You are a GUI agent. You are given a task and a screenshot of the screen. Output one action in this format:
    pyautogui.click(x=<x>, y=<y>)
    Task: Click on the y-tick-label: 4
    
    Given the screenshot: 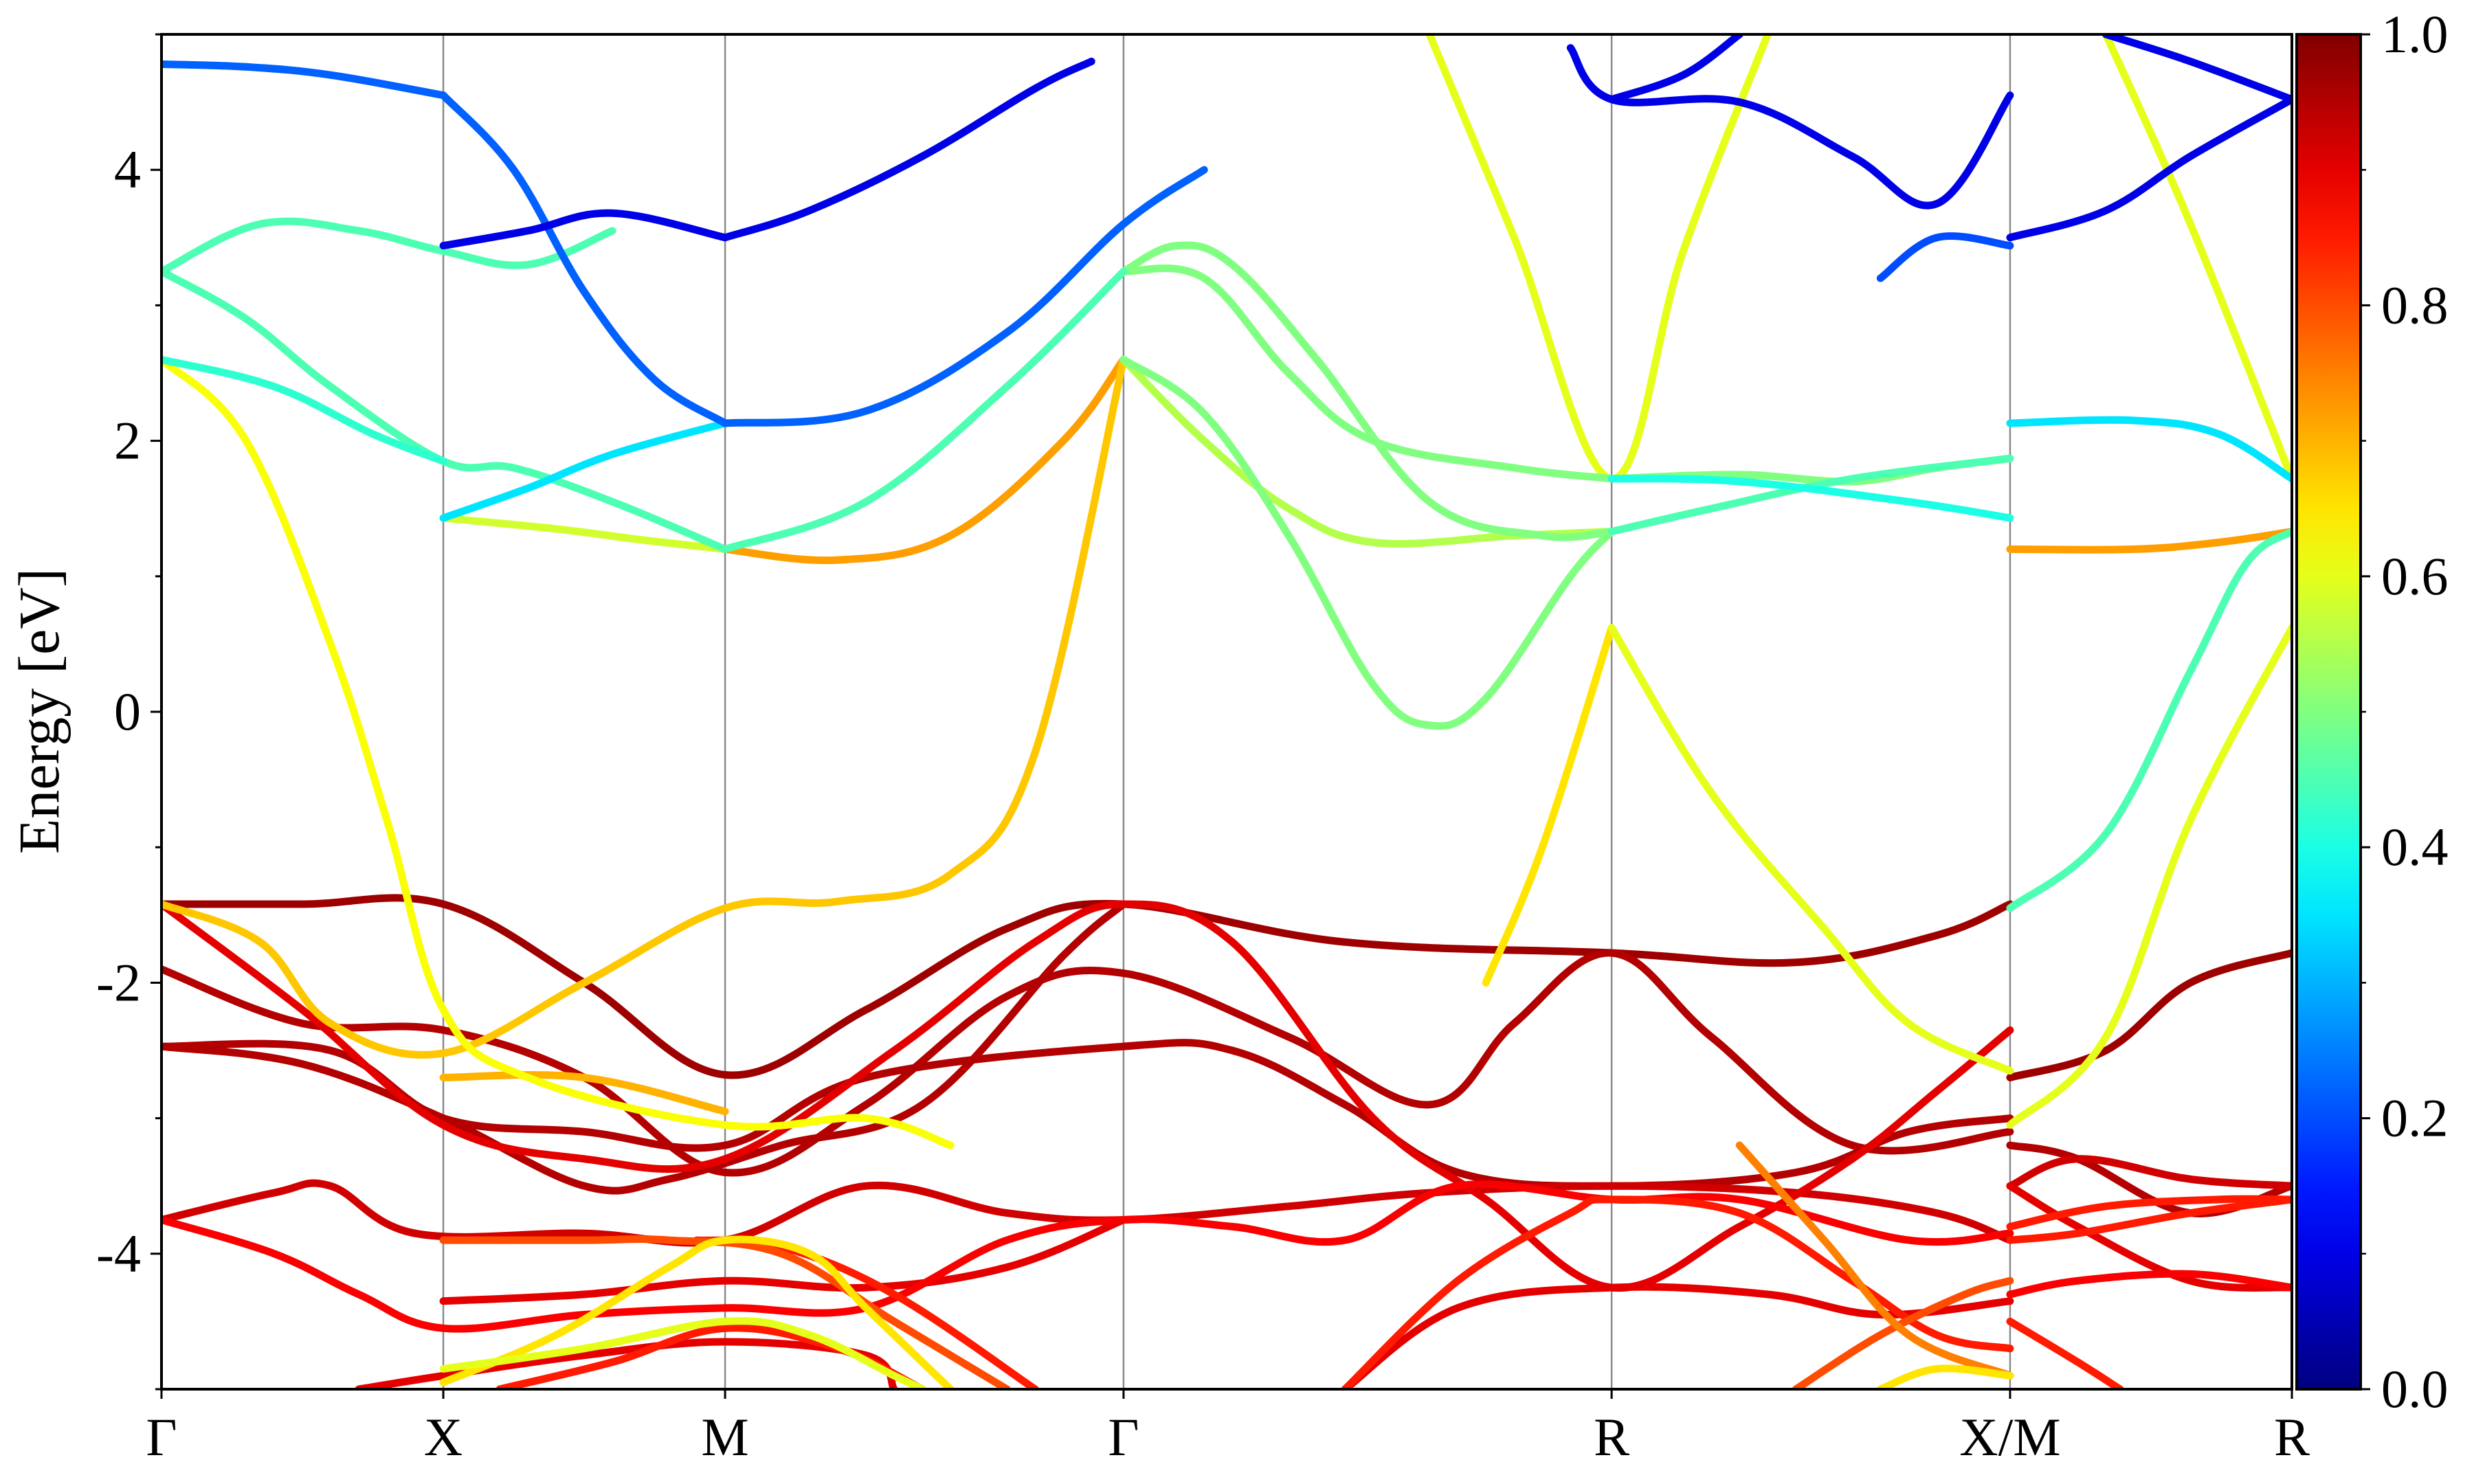 What is the action you would take?
    pyautogui.click(x=128, y=169)
    